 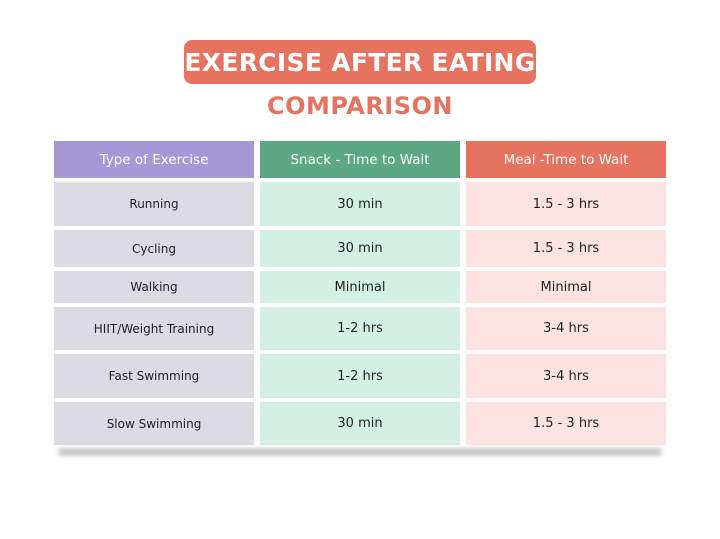 What do you see at coordinates (154, 423) in the screenshot?
I see `exercise-cell: Slow Swimming` at bounding box center [154, 423].